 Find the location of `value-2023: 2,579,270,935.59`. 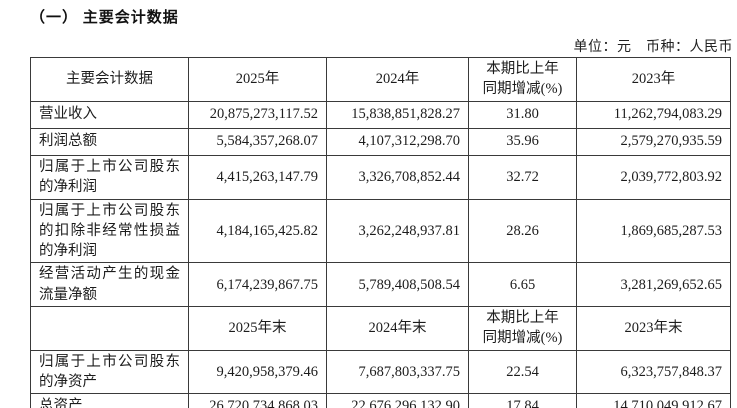

value-2023: 2,579,270,935.59 is located at coordinates (653, 141).